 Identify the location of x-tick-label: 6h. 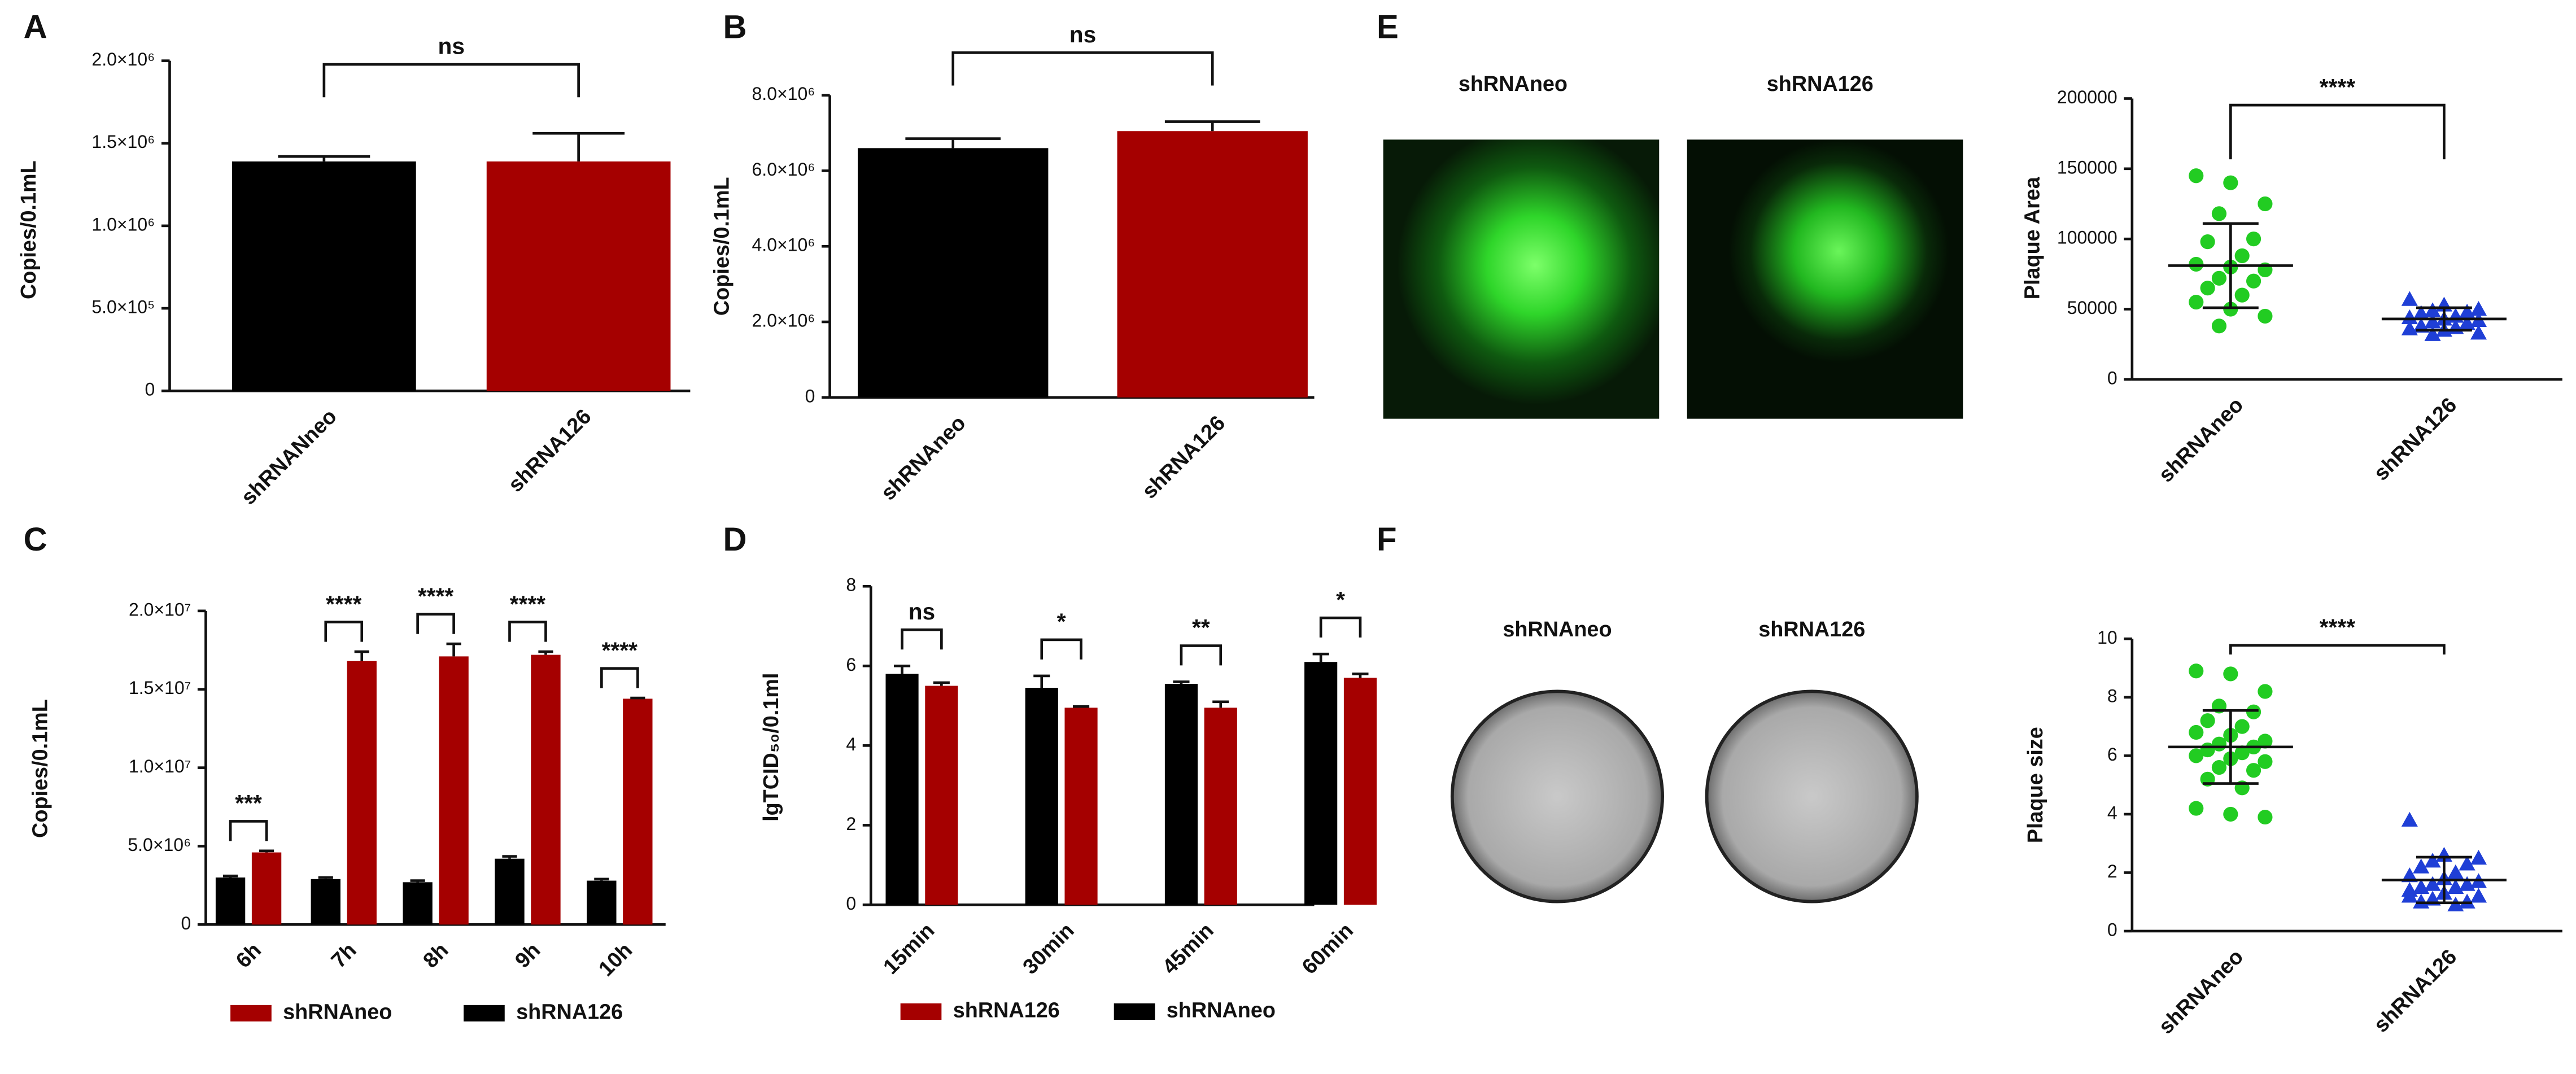
(249, 955).